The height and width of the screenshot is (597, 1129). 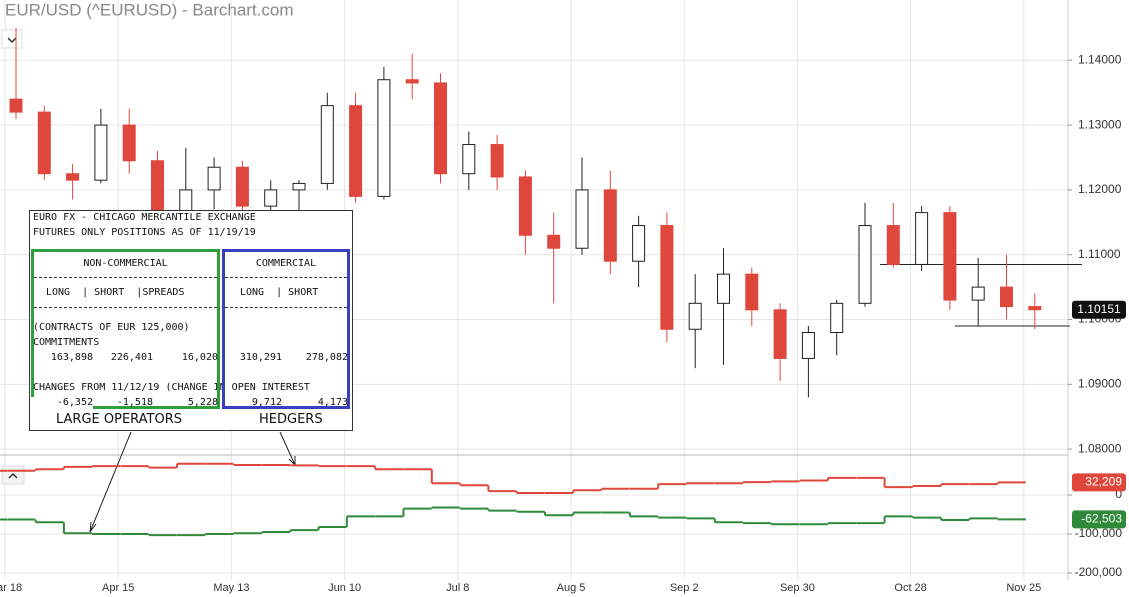 I want to click on last-price-label: 1.10151, so click(x=1099, y=309).